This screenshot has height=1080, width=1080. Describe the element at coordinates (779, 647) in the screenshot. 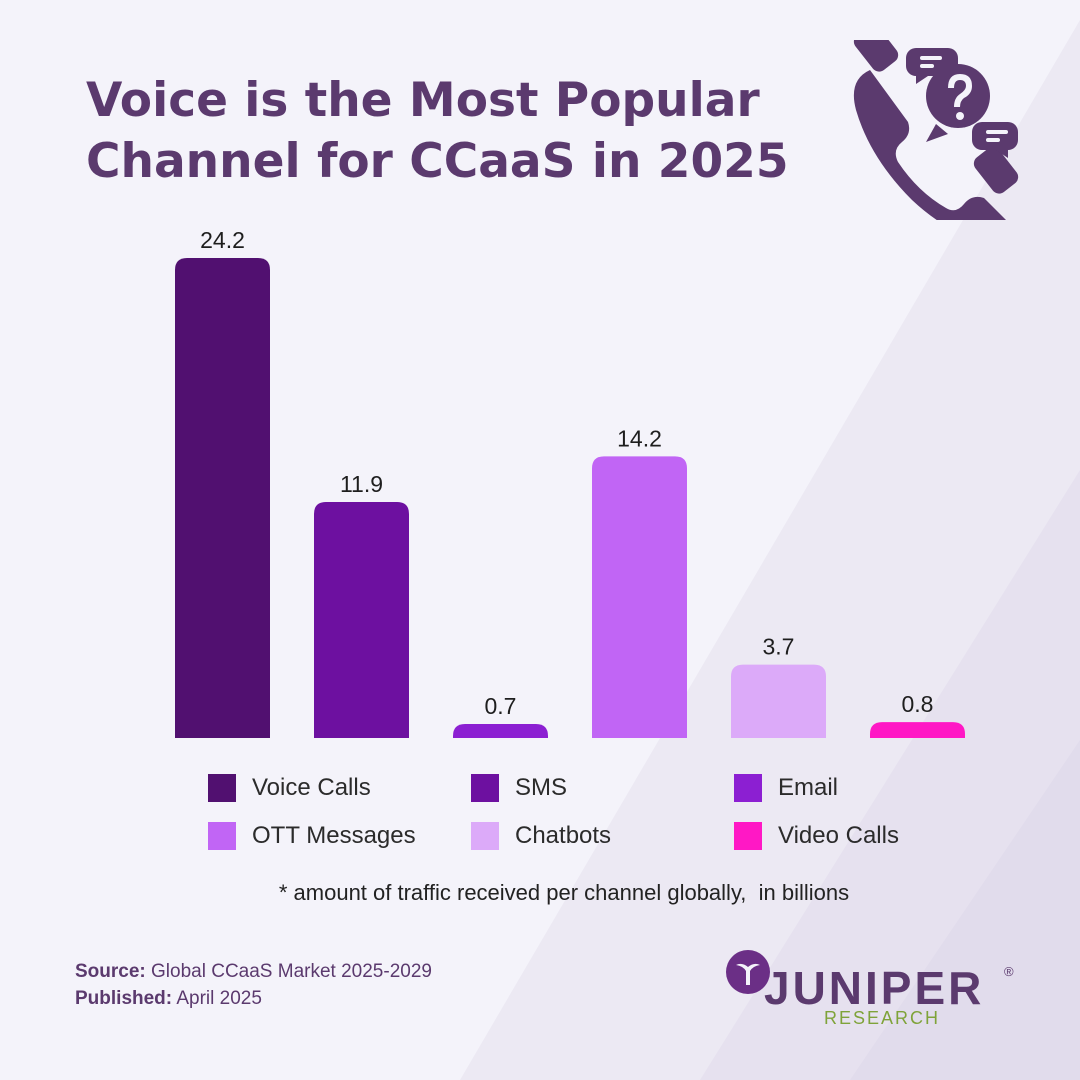

I see `data-label-chatbots: 3.7` at that location.